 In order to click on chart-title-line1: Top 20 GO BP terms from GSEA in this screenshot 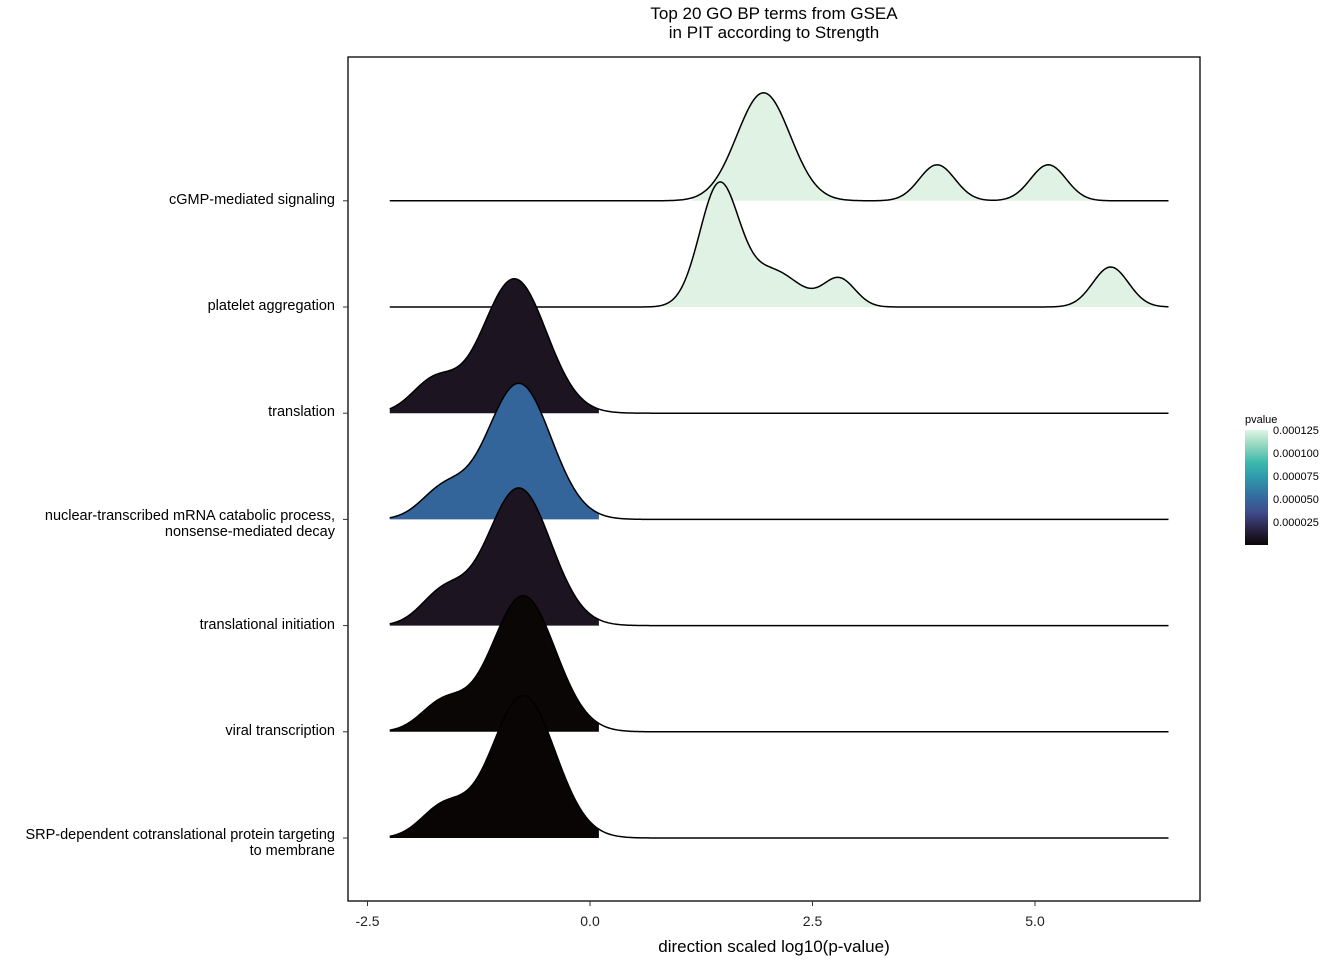, I will do `click(774, 13)`.